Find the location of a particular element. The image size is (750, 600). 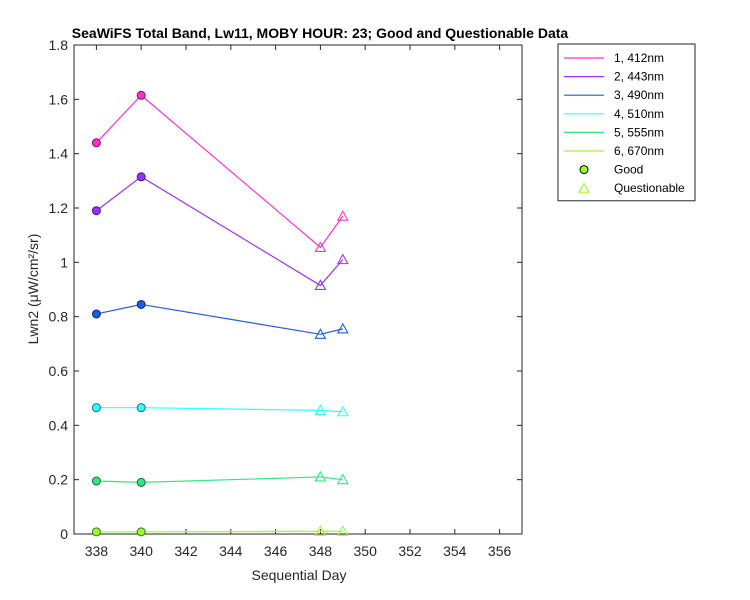

x-tick-label: 354 is located at coordinates (455, 551).